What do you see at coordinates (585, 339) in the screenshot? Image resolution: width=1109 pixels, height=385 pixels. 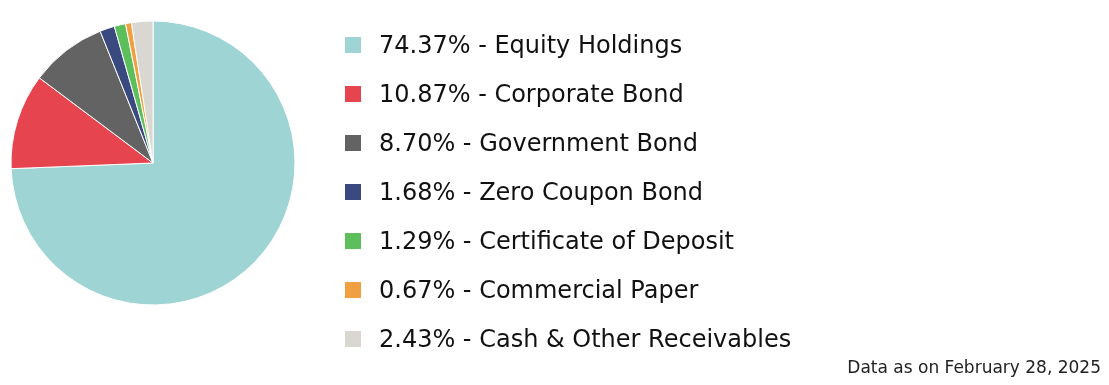 I see `legend-label: 2.43% - Cash & Other Receivables` at bounding box center [585, 339].